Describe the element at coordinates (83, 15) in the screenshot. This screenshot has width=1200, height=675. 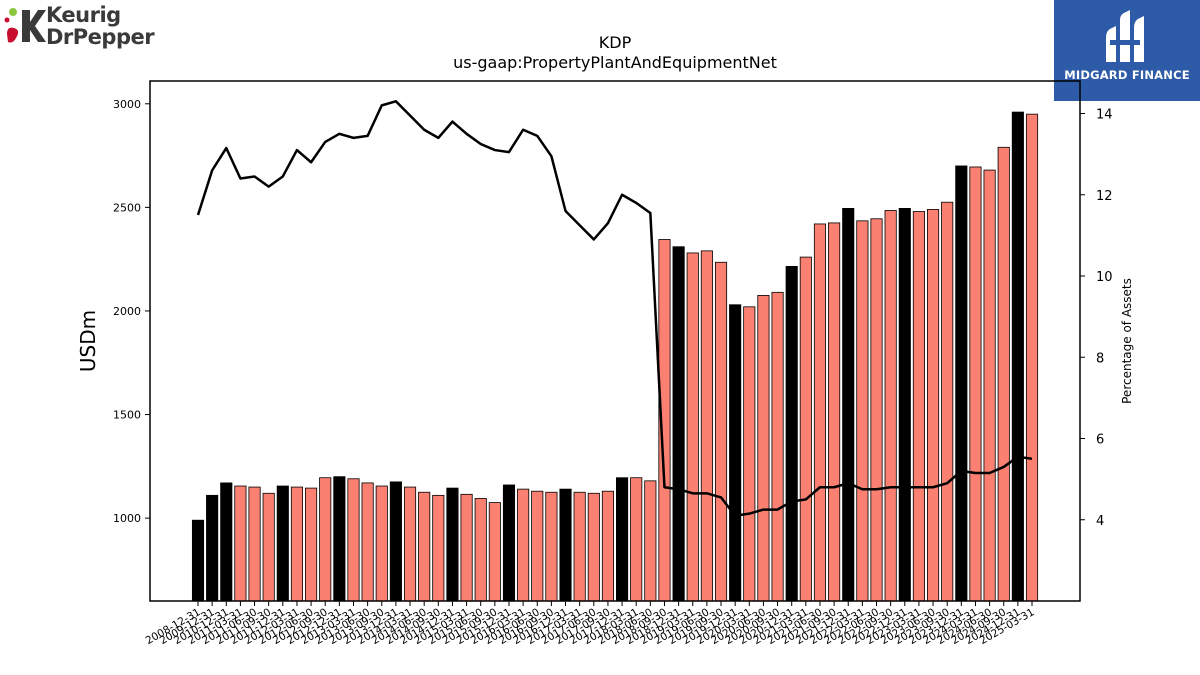
I see `kdp-logo-line1: Keurig` at that location.